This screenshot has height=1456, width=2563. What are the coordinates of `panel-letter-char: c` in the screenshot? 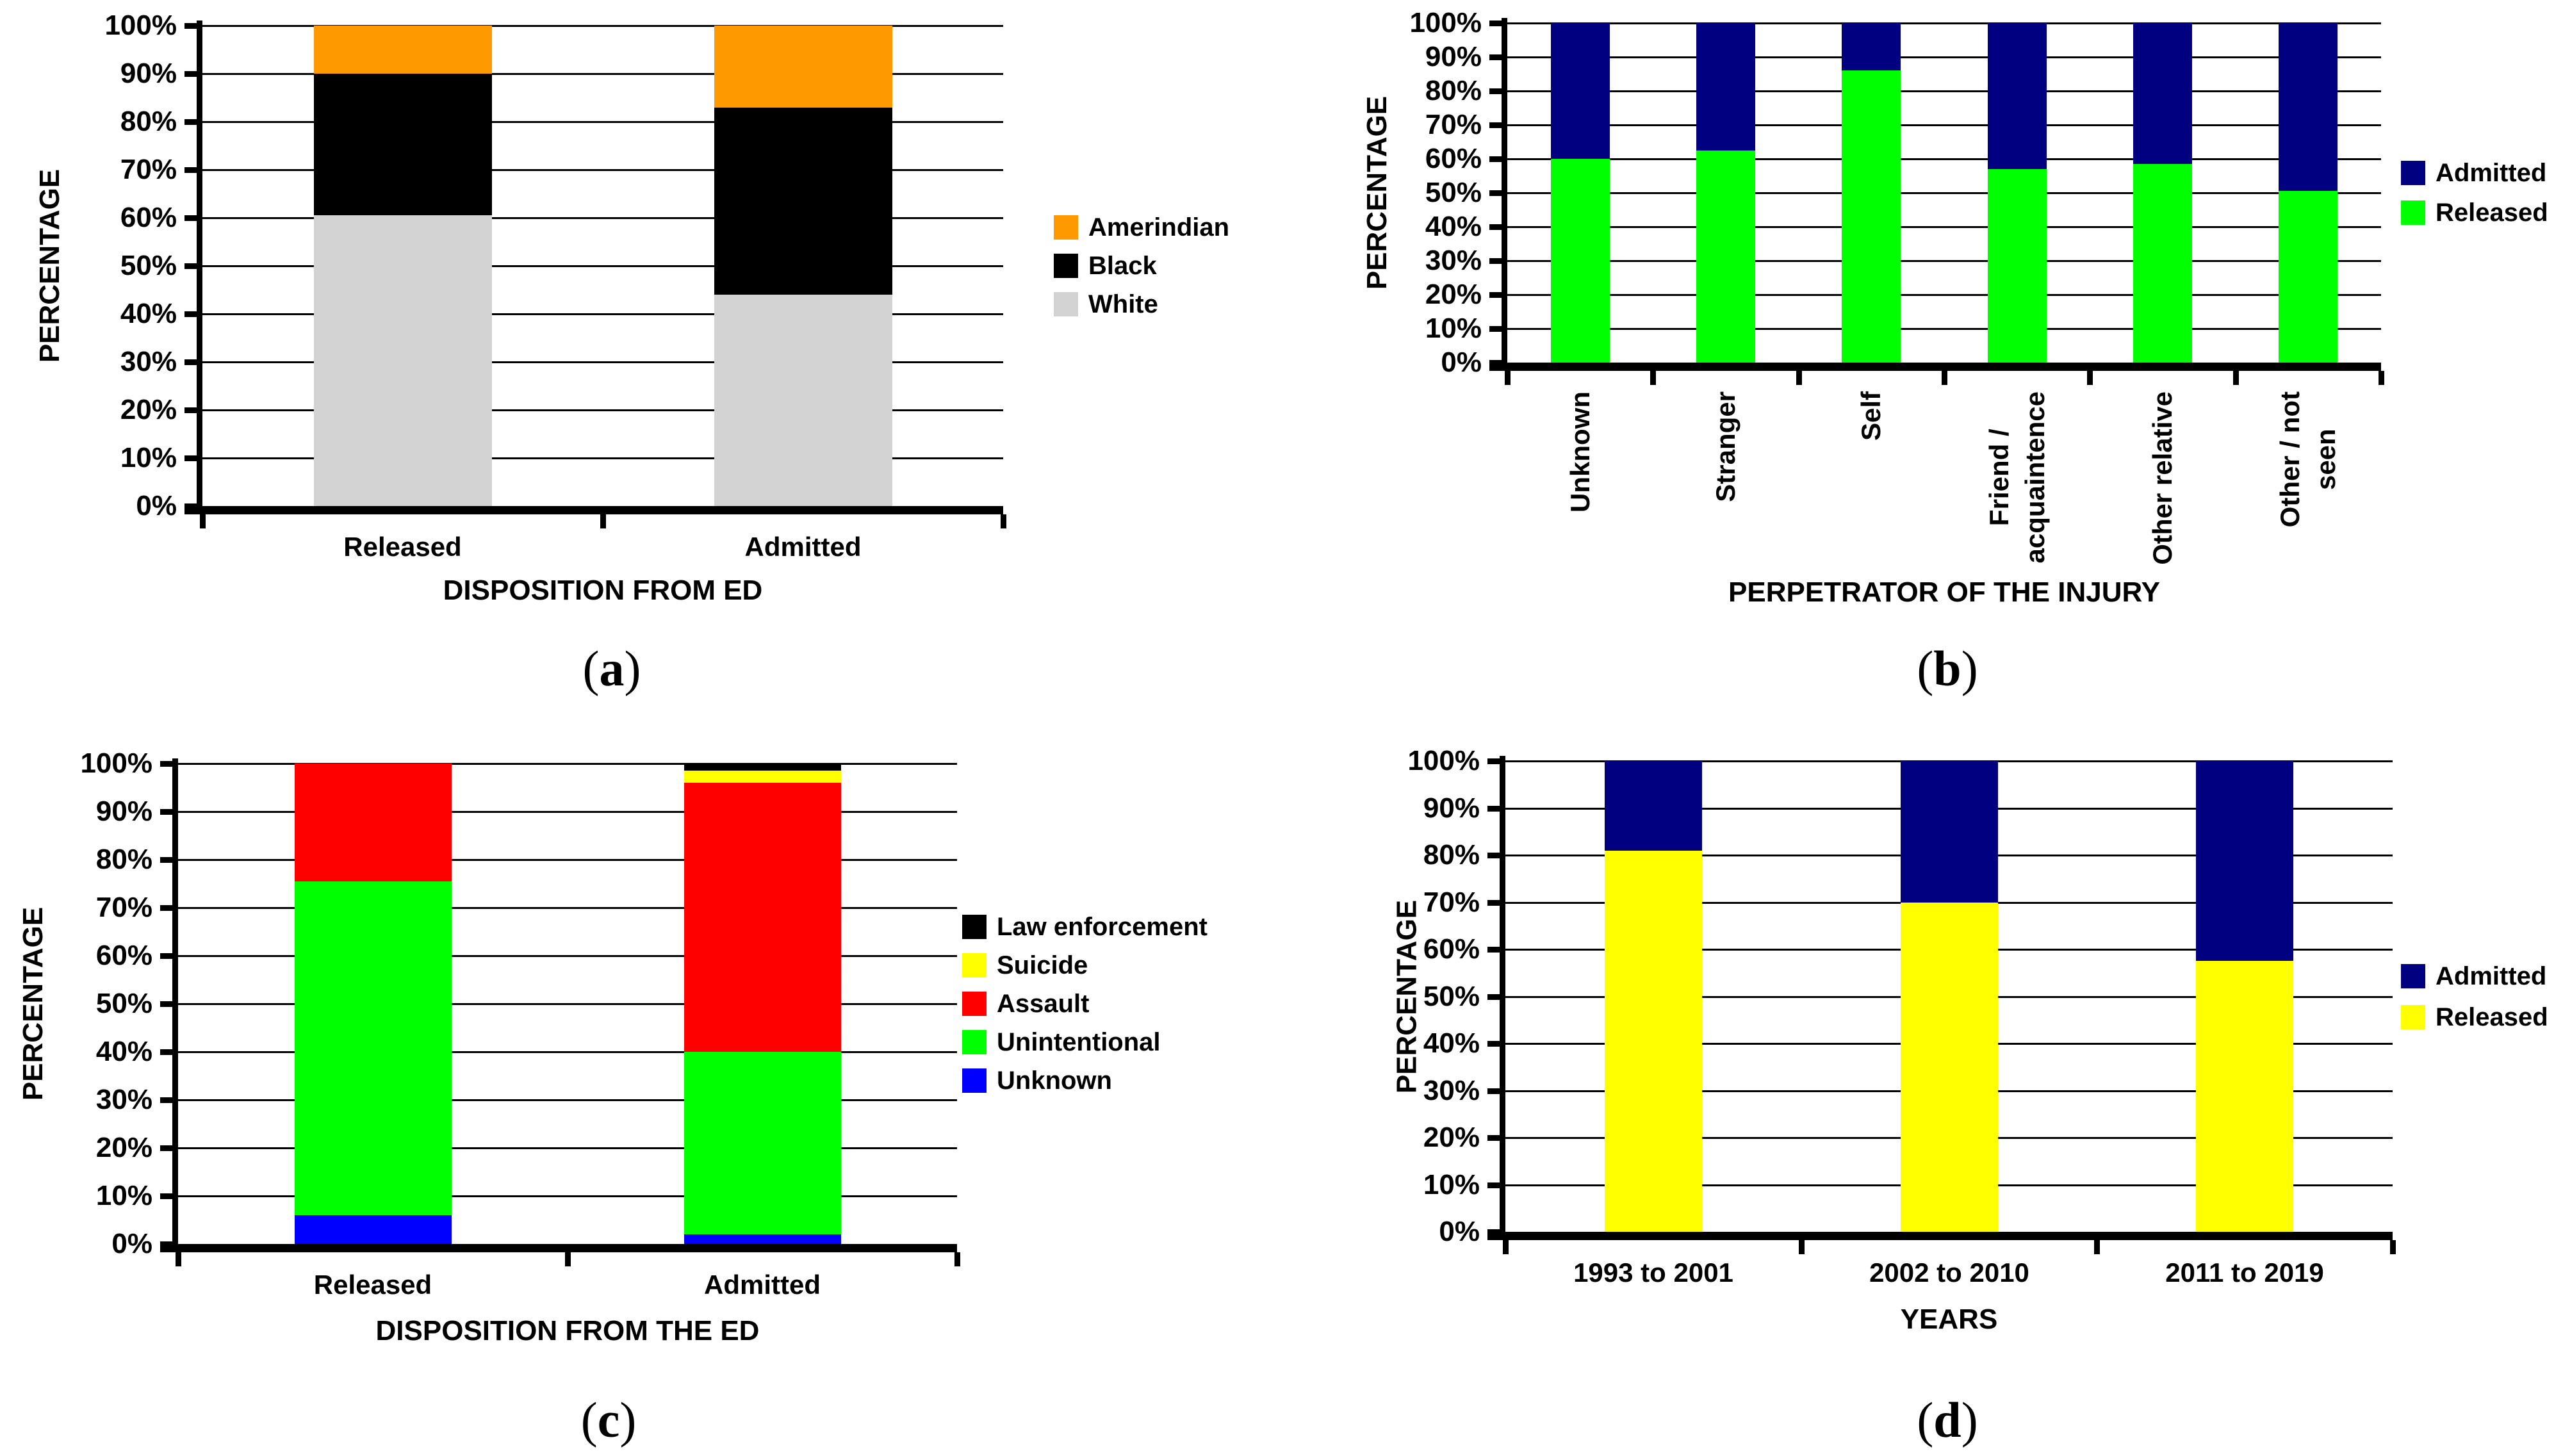 It's located at (608, 1420).